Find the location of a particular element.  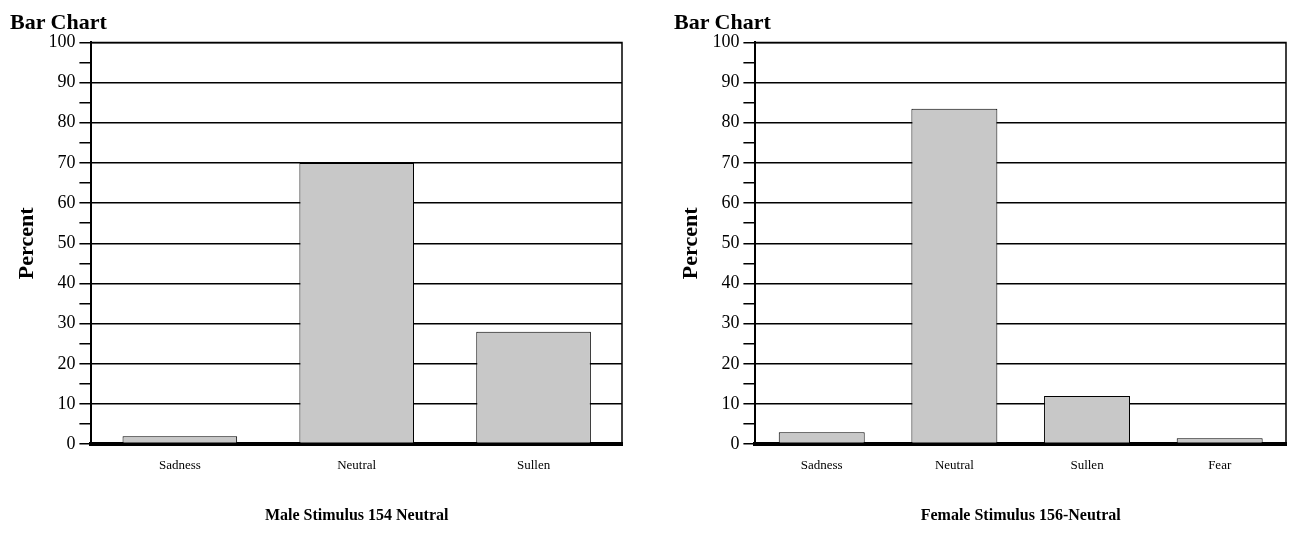

x-axis-title: Female Stimulus 156-Neutral is located at coordinates (1021, 514).